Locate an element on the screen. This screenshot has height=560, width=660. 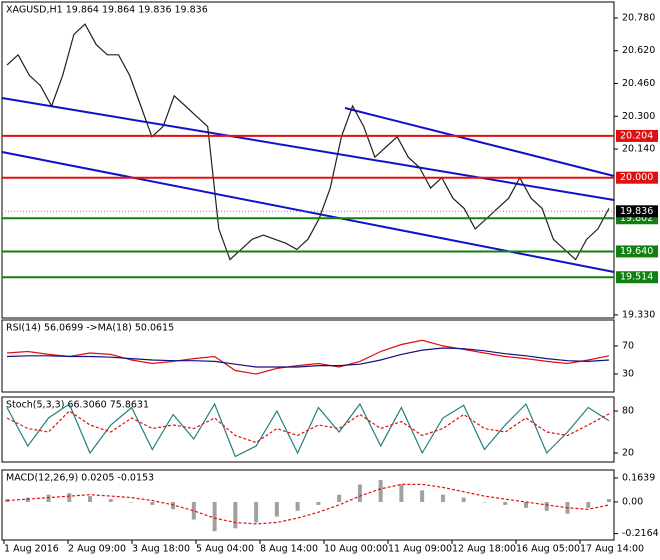
x-tick-label: 12 Aug 18:00 is located at coordinates (484, 549).